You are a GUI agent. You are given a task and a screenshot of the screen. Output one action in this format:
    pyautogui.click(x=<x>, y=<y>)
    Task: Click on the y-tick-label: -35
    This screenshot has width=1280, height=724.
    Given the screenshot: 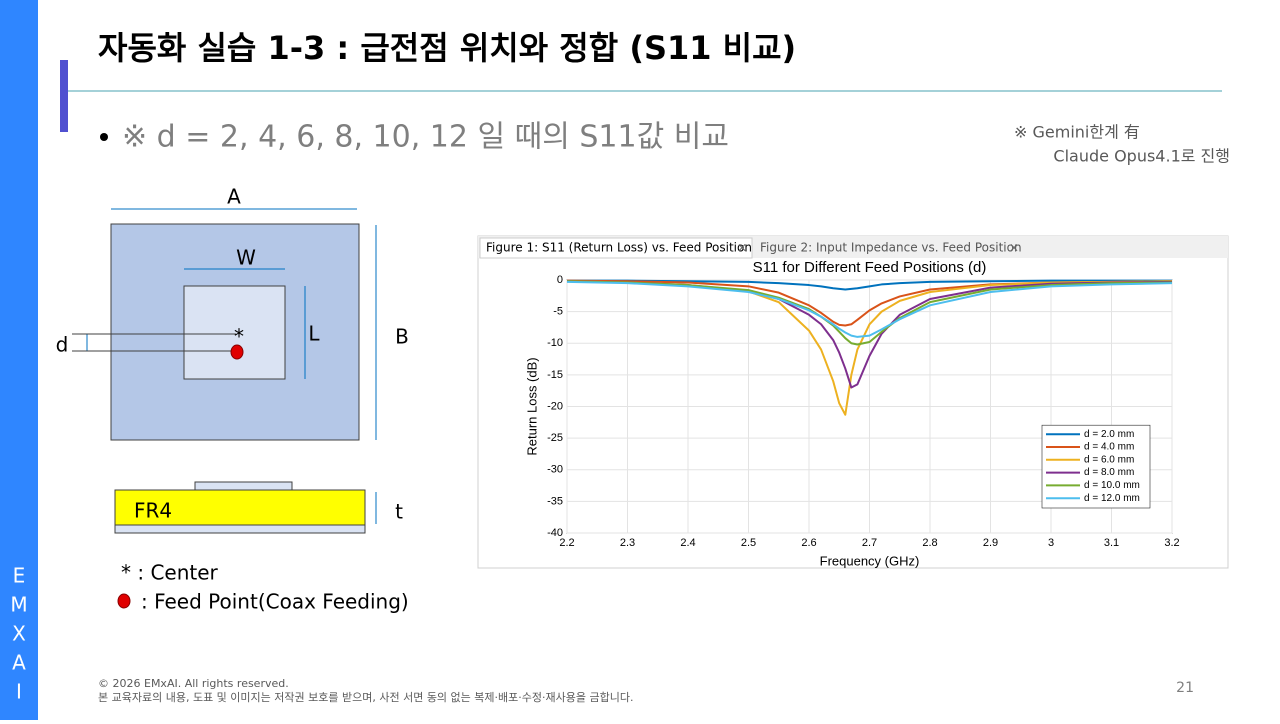 What is the action you would take?
    pyautogui.click(x=555, y=501)
    